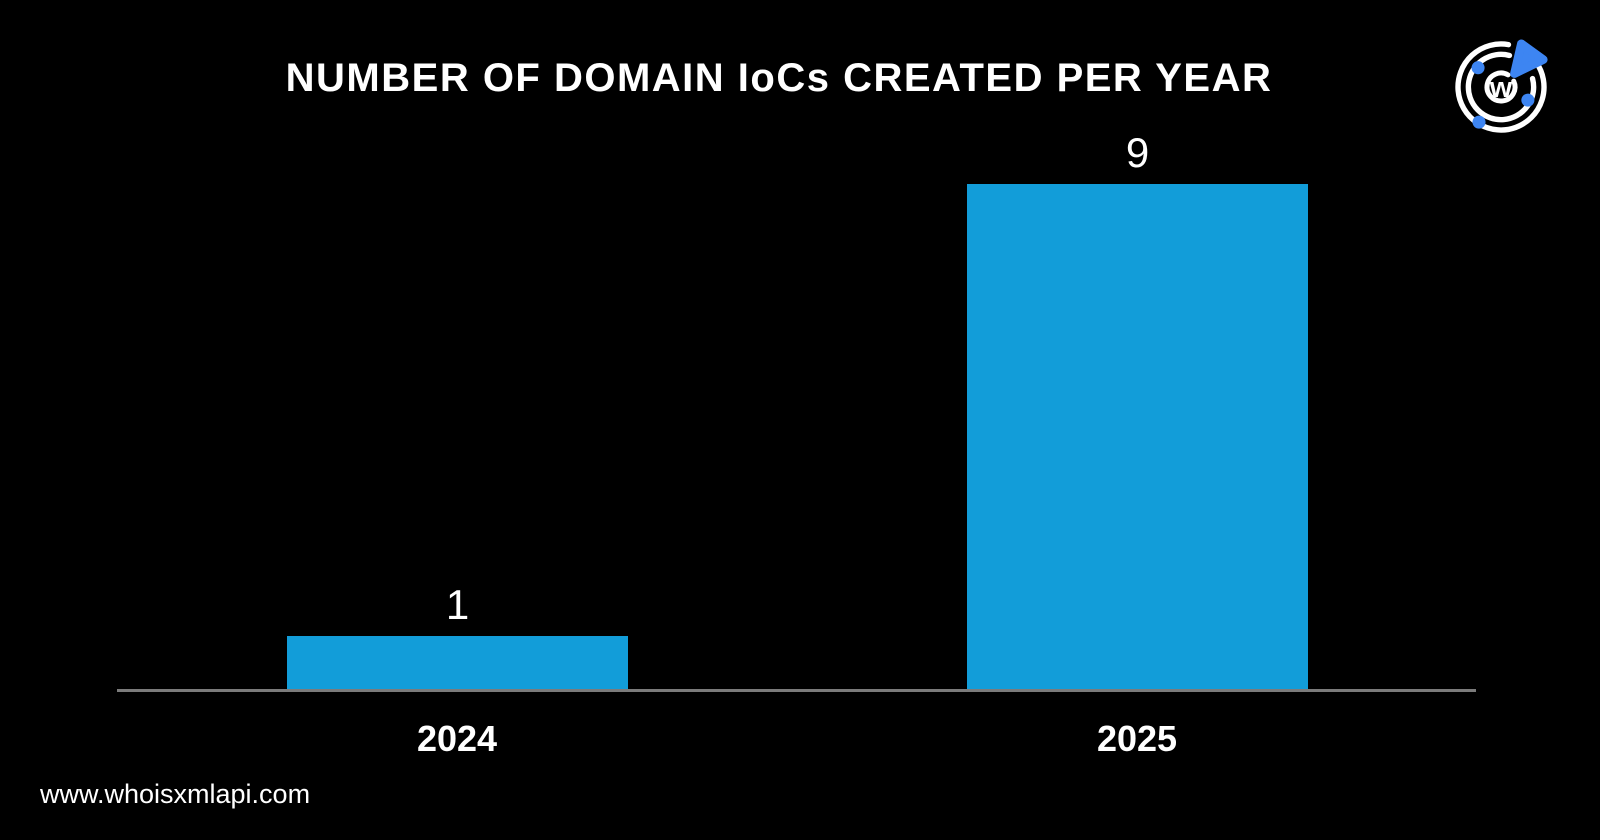 This screenshot has height=840, width=1600. Describe the element at coordinates (457, 738) in the screenshot. I see `x-tick-label-2024: 2024` at that location.